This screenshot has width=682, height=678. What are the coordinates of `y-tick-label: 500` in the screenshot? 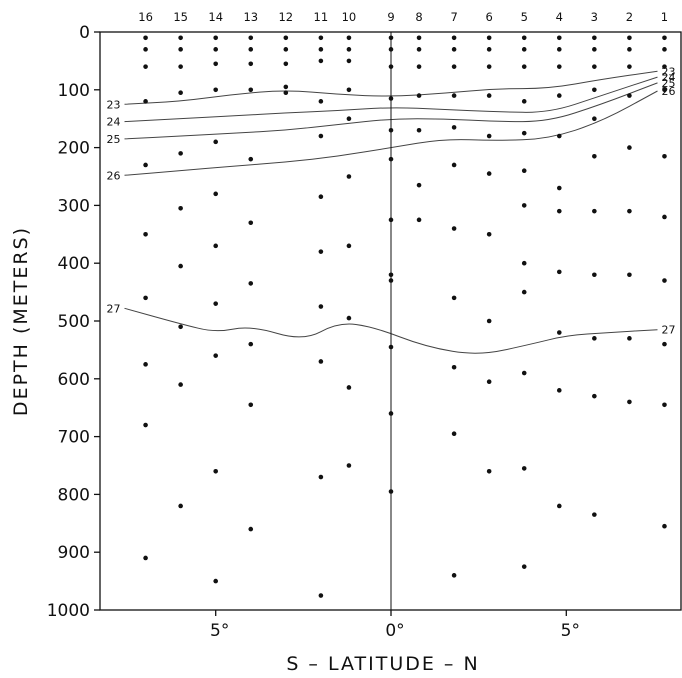 It's located at (74, 322).